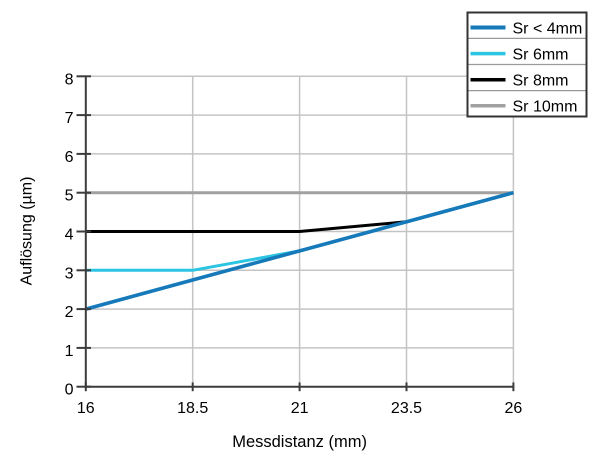 This screenshot has width=600, height=464. Describe the element at coordinates (541, 81) in the screenshot. I see `svg-text: Sr 8mm` at that location.